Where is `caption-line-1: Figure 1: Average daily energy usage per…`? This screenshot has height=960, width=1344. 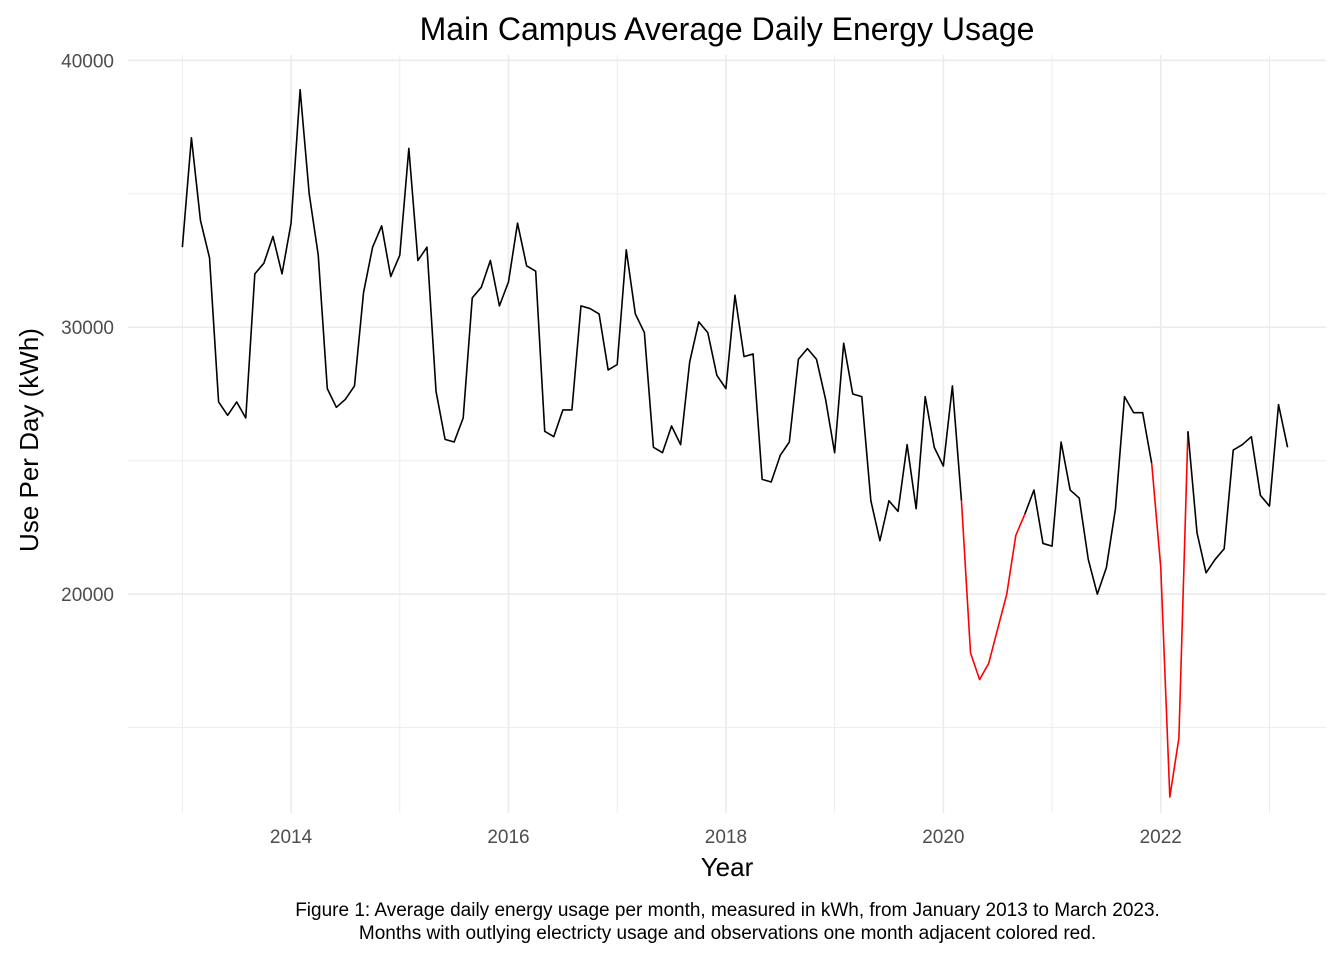 caption-line-1: Figure 1: Average daily energy usage per… is located at coordinates (727, 910).